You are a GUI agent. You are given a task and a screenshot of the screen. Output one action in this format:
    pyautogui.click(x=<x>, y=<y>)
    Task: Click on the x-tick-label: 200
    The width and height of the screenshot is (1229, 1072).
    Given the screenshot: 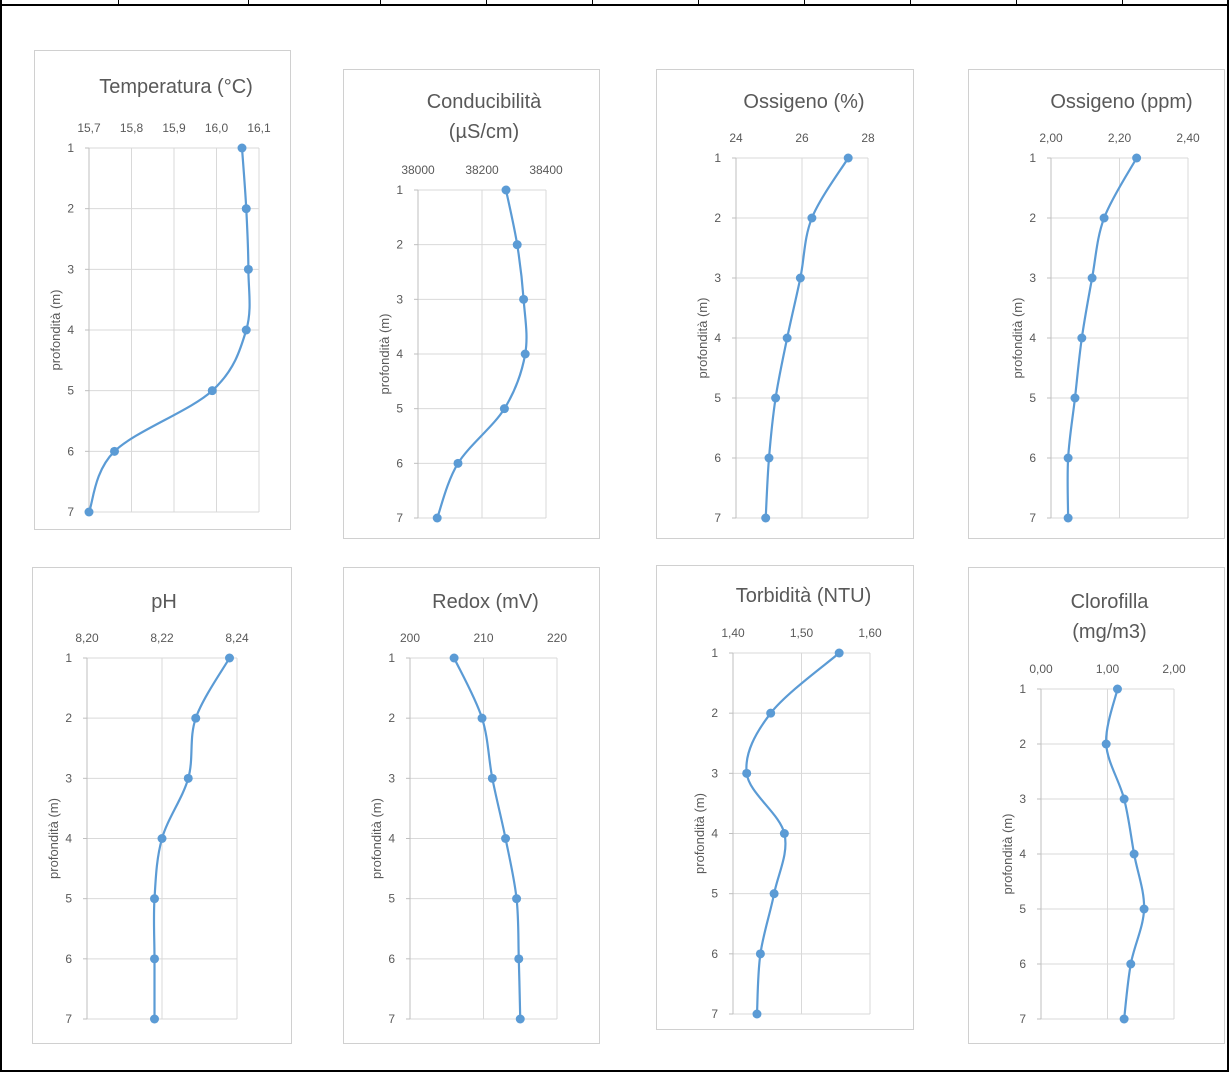 What is the action you would take?
    pyautogui.click(x=410, y=638)
    